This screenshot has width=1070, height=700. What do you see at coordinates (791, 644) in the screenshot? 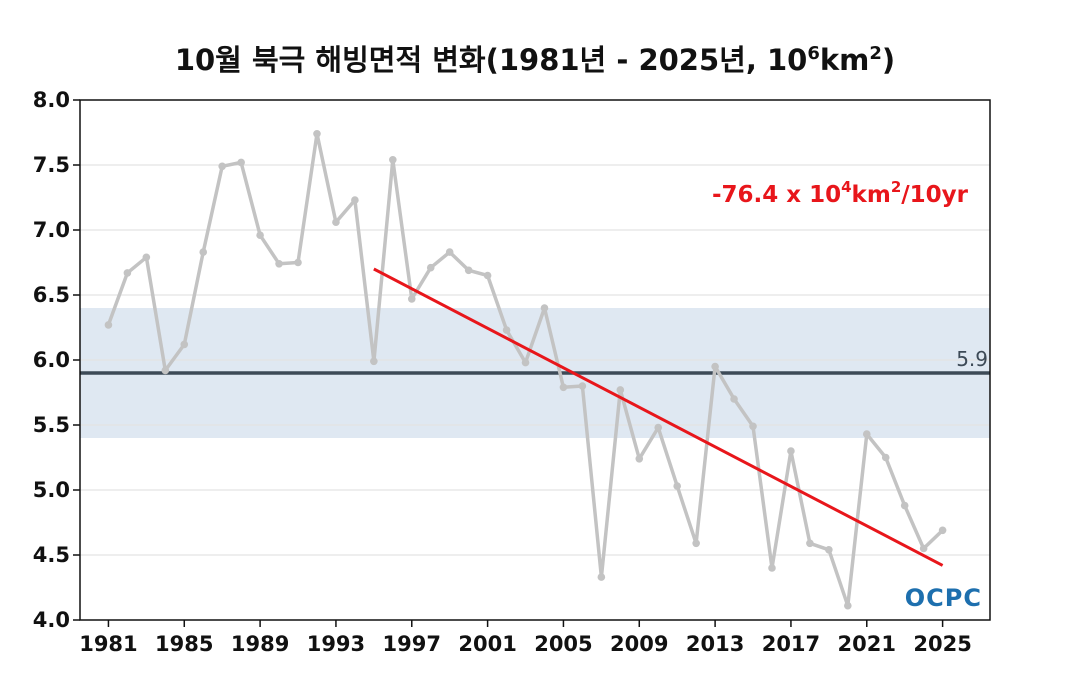
I see `x-tick-label: 2017` at bounding box center [791, 644].